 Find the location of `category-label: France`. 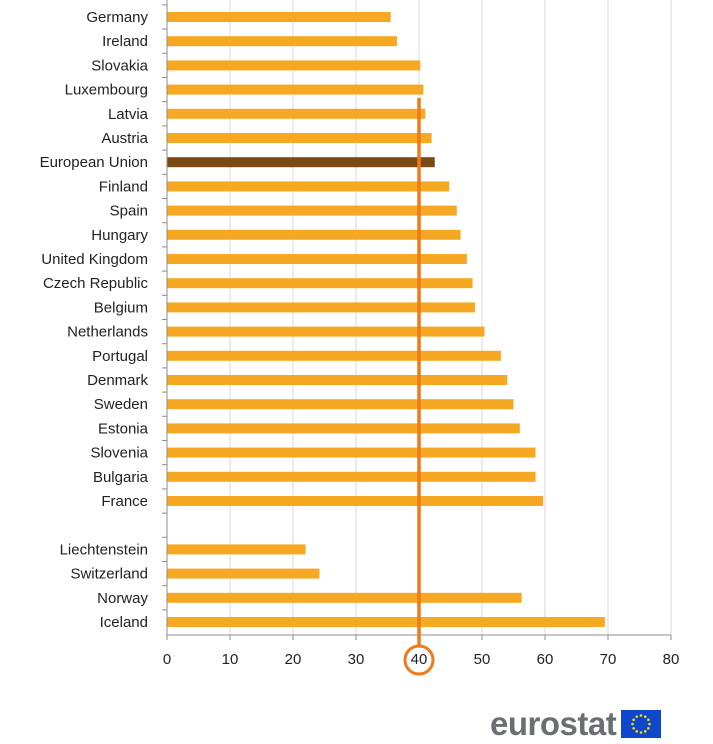

category-label: France is located at coordinates (124, 501).